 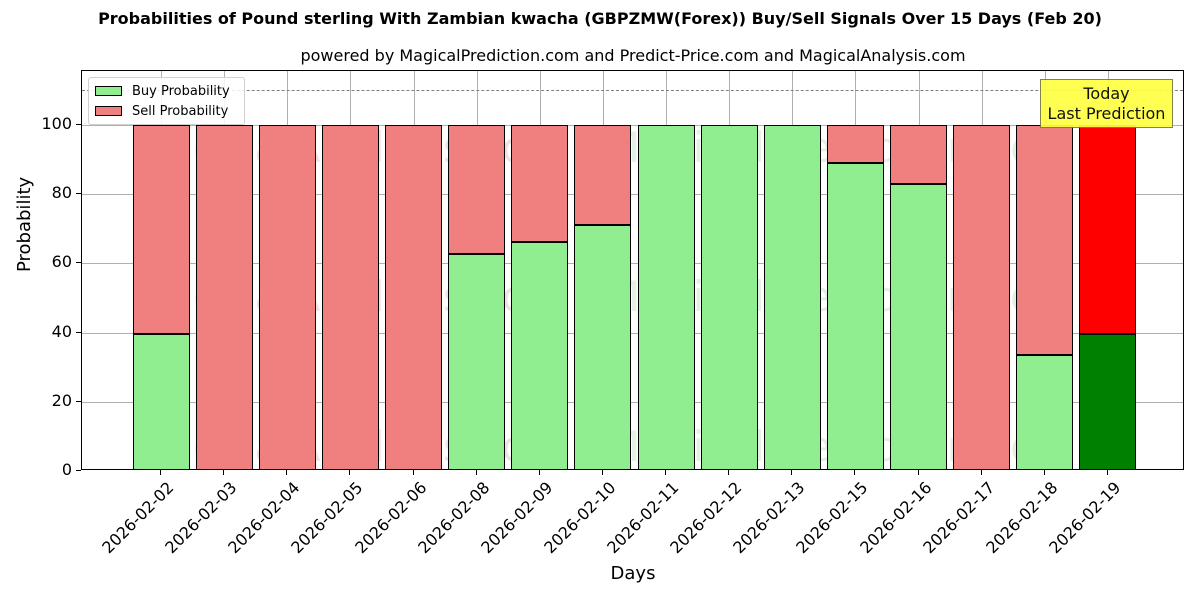 I want to click on buy-swatch-icon, so click(x=108, y=91).